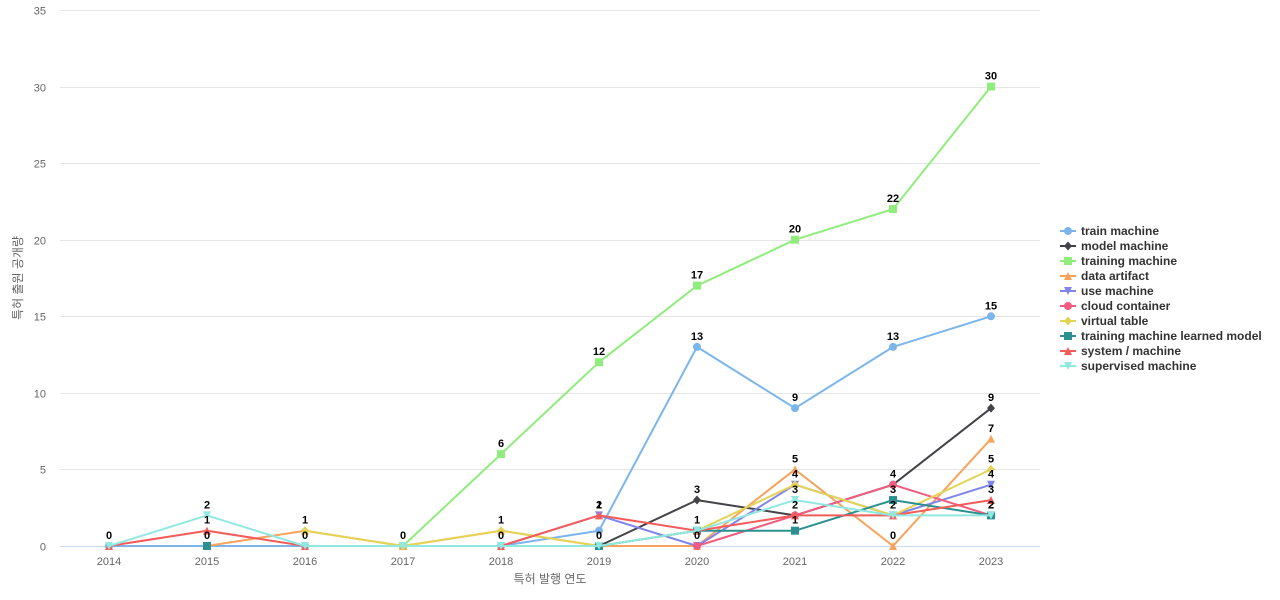 The height and width of the screenshot is (600, 1280). I want to click on legend-label: training machine, so click(1129, 261).